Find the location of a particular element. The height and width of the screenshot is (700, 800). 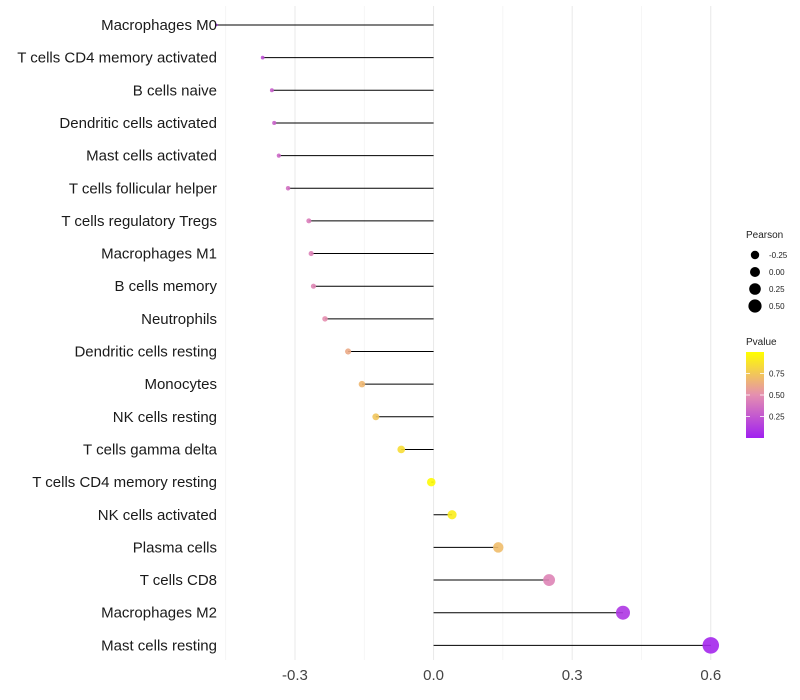

y-tick-label: NK cells resting is located at coordinates (165, 417).